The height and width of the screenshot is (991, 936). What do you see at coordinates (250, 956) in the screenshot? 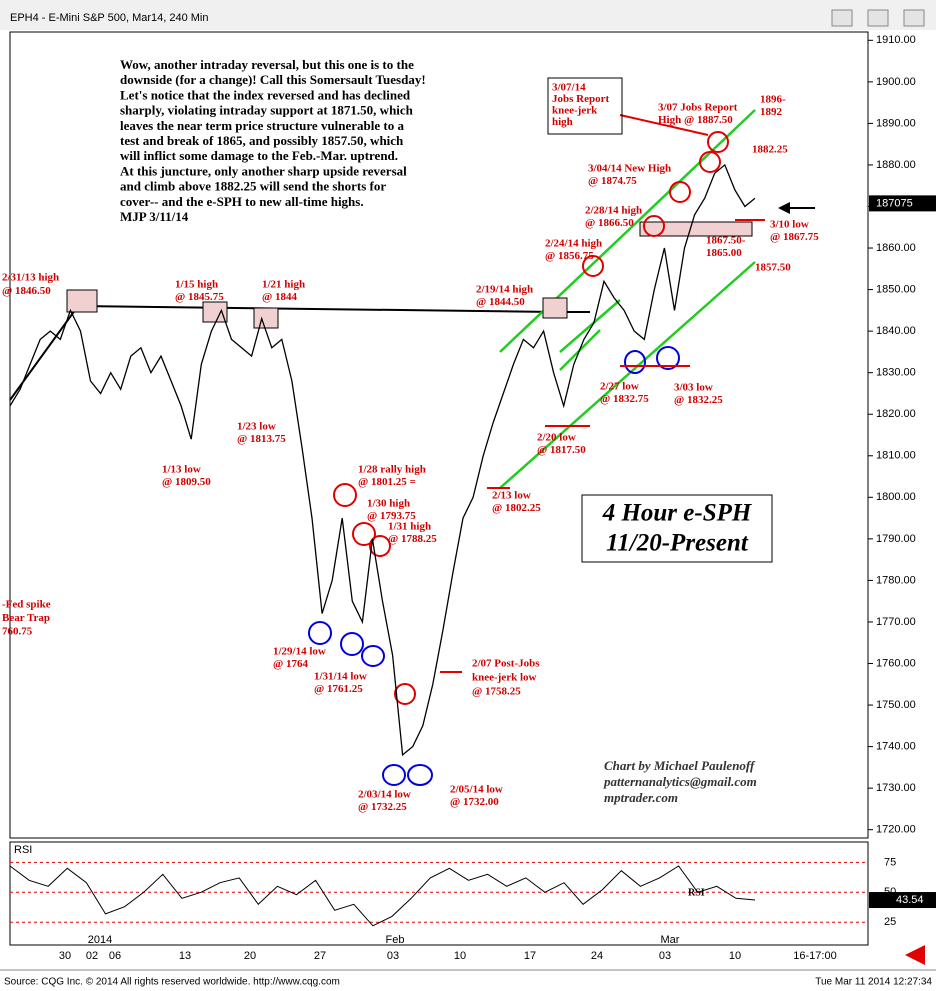
I see `x-tick-label: 20` at bounding box center [250, 956].